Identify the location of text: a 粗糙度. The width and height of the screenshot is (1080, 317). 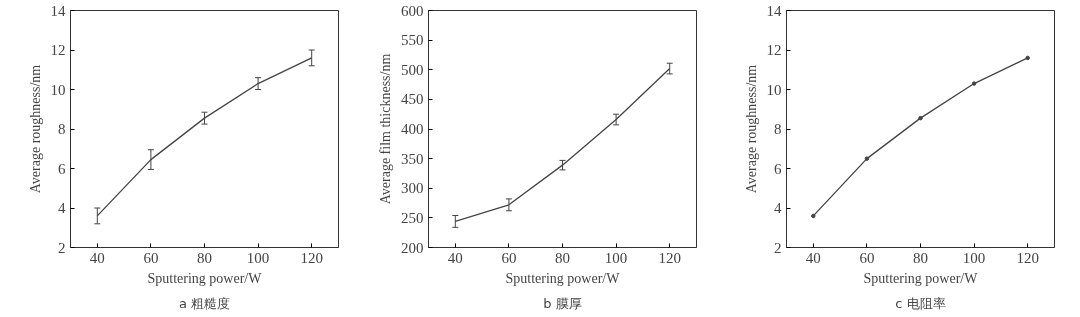
(204, 303).